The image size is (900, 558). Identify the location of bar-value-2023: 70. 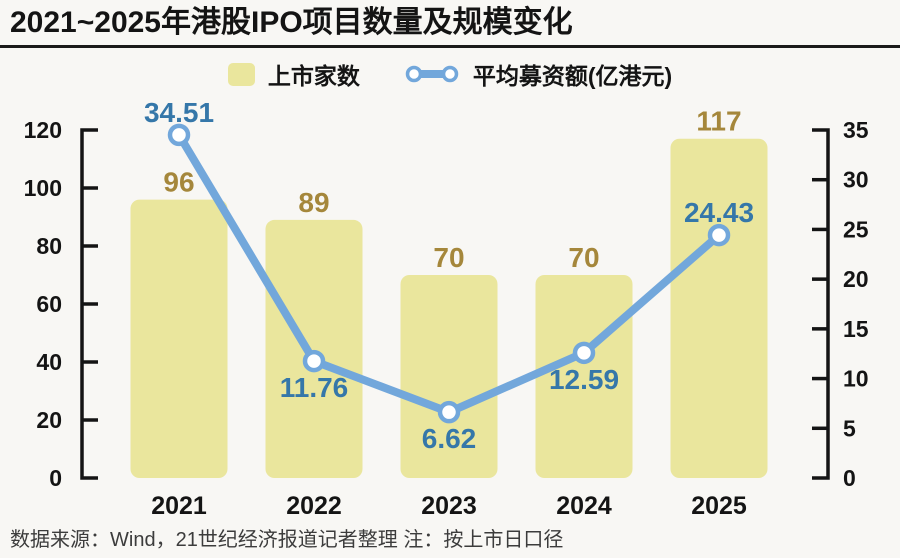
(448, 257).